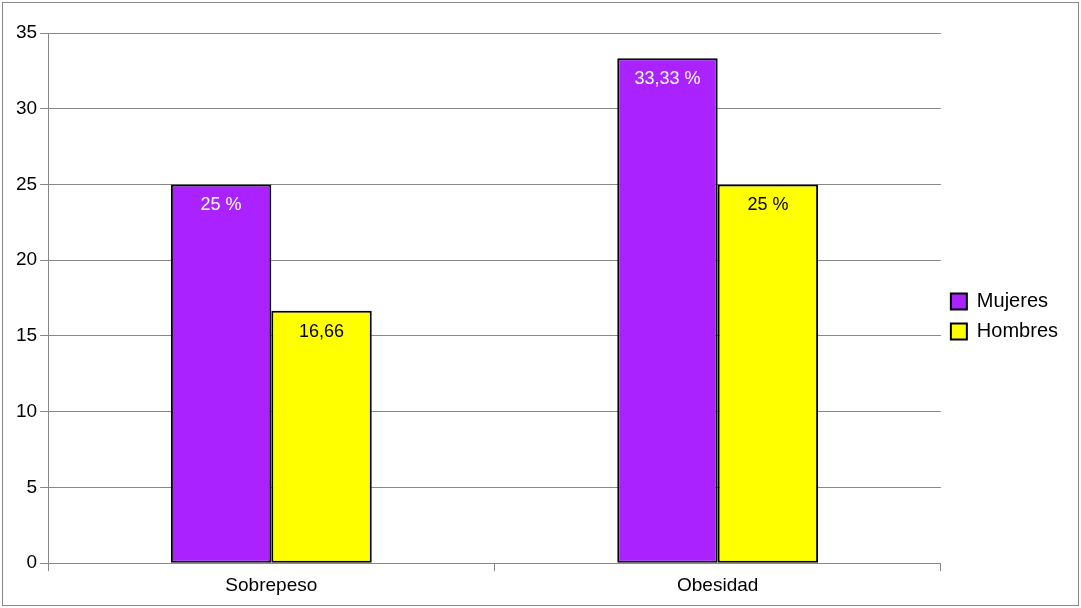  Describe the element at coordinates (32, 486) in the screenshot. I see `y-tick-label: 5` at that location.